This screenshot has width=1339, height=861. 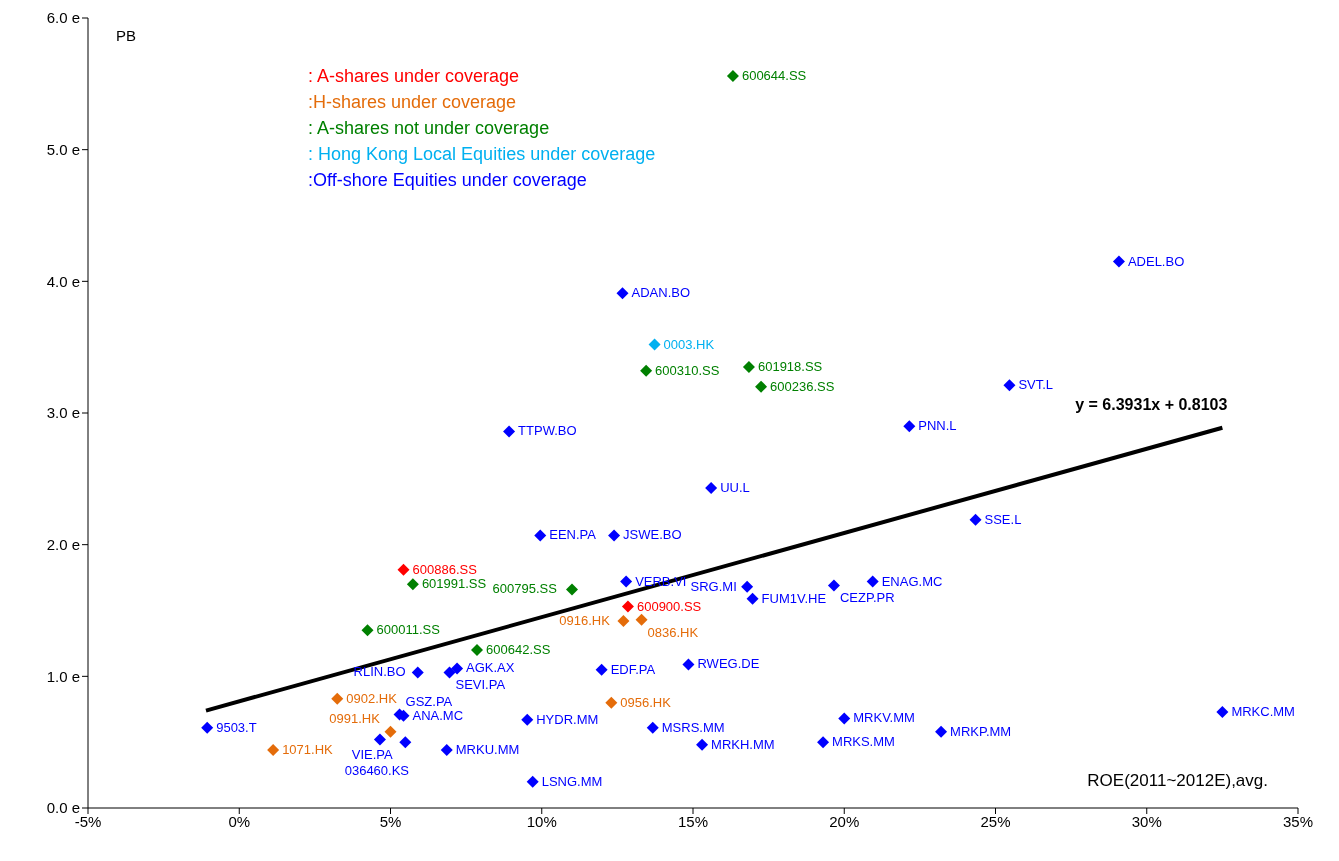 What do you see at coordinates (480, 685) in the screenshot?
I see `annotation: SEVI.PA` at bounding box center [480, 685].